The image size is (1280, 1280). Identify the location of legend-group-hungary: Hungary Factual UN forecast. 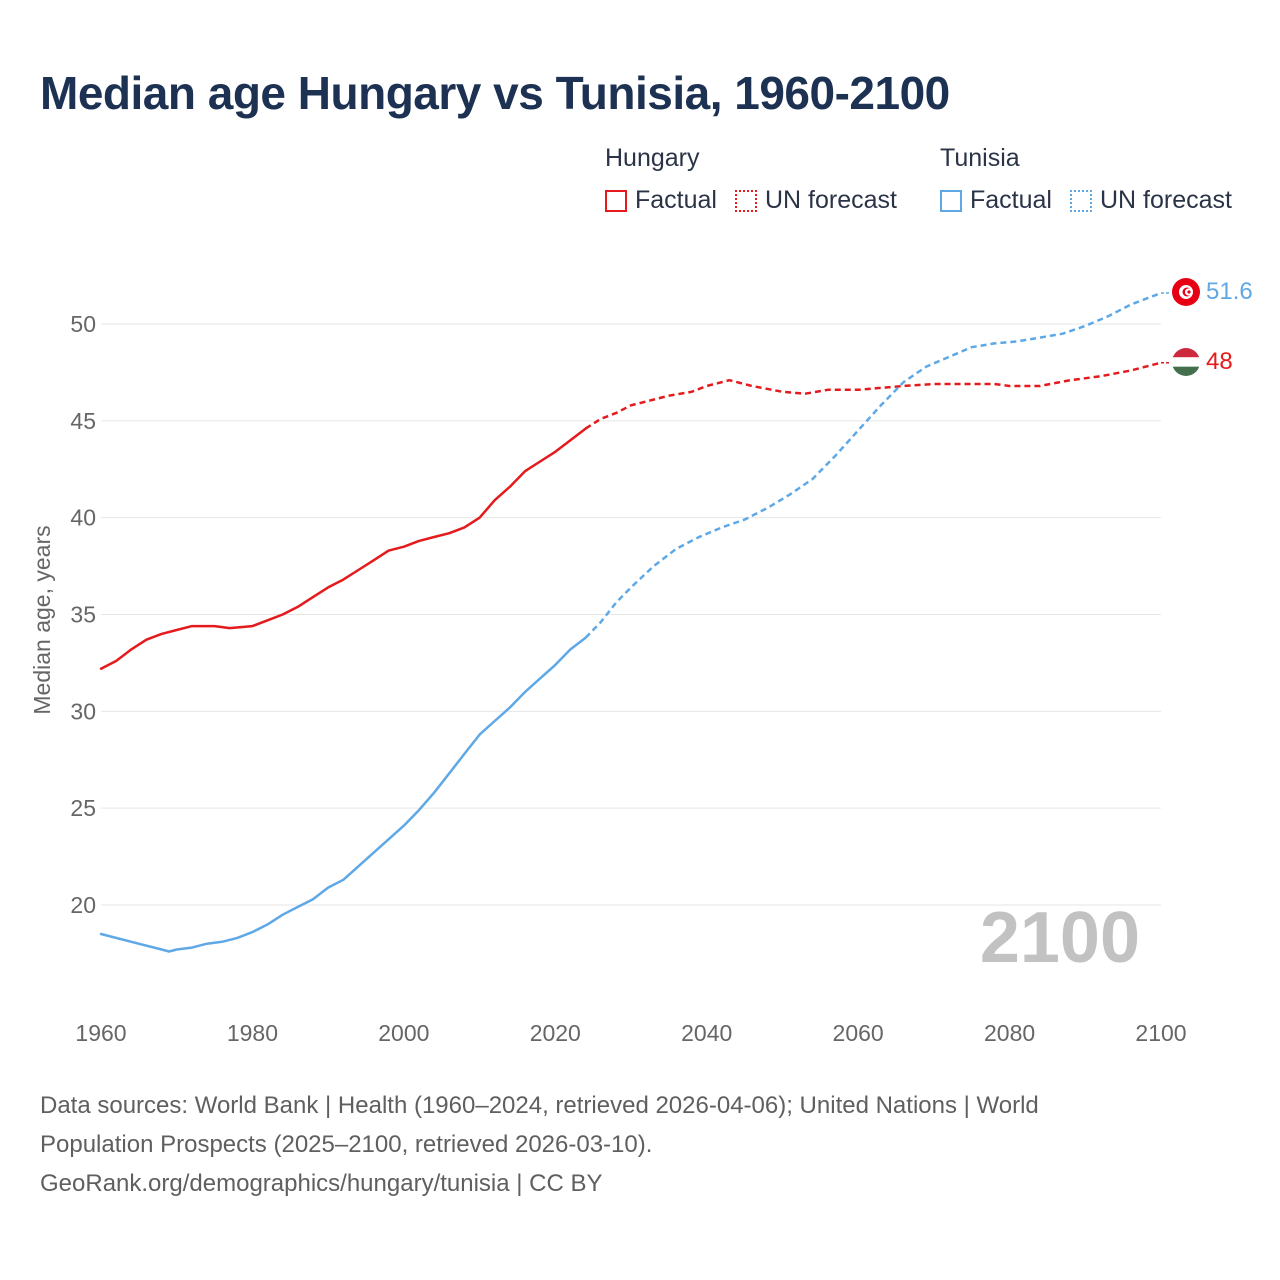
(760, 179).